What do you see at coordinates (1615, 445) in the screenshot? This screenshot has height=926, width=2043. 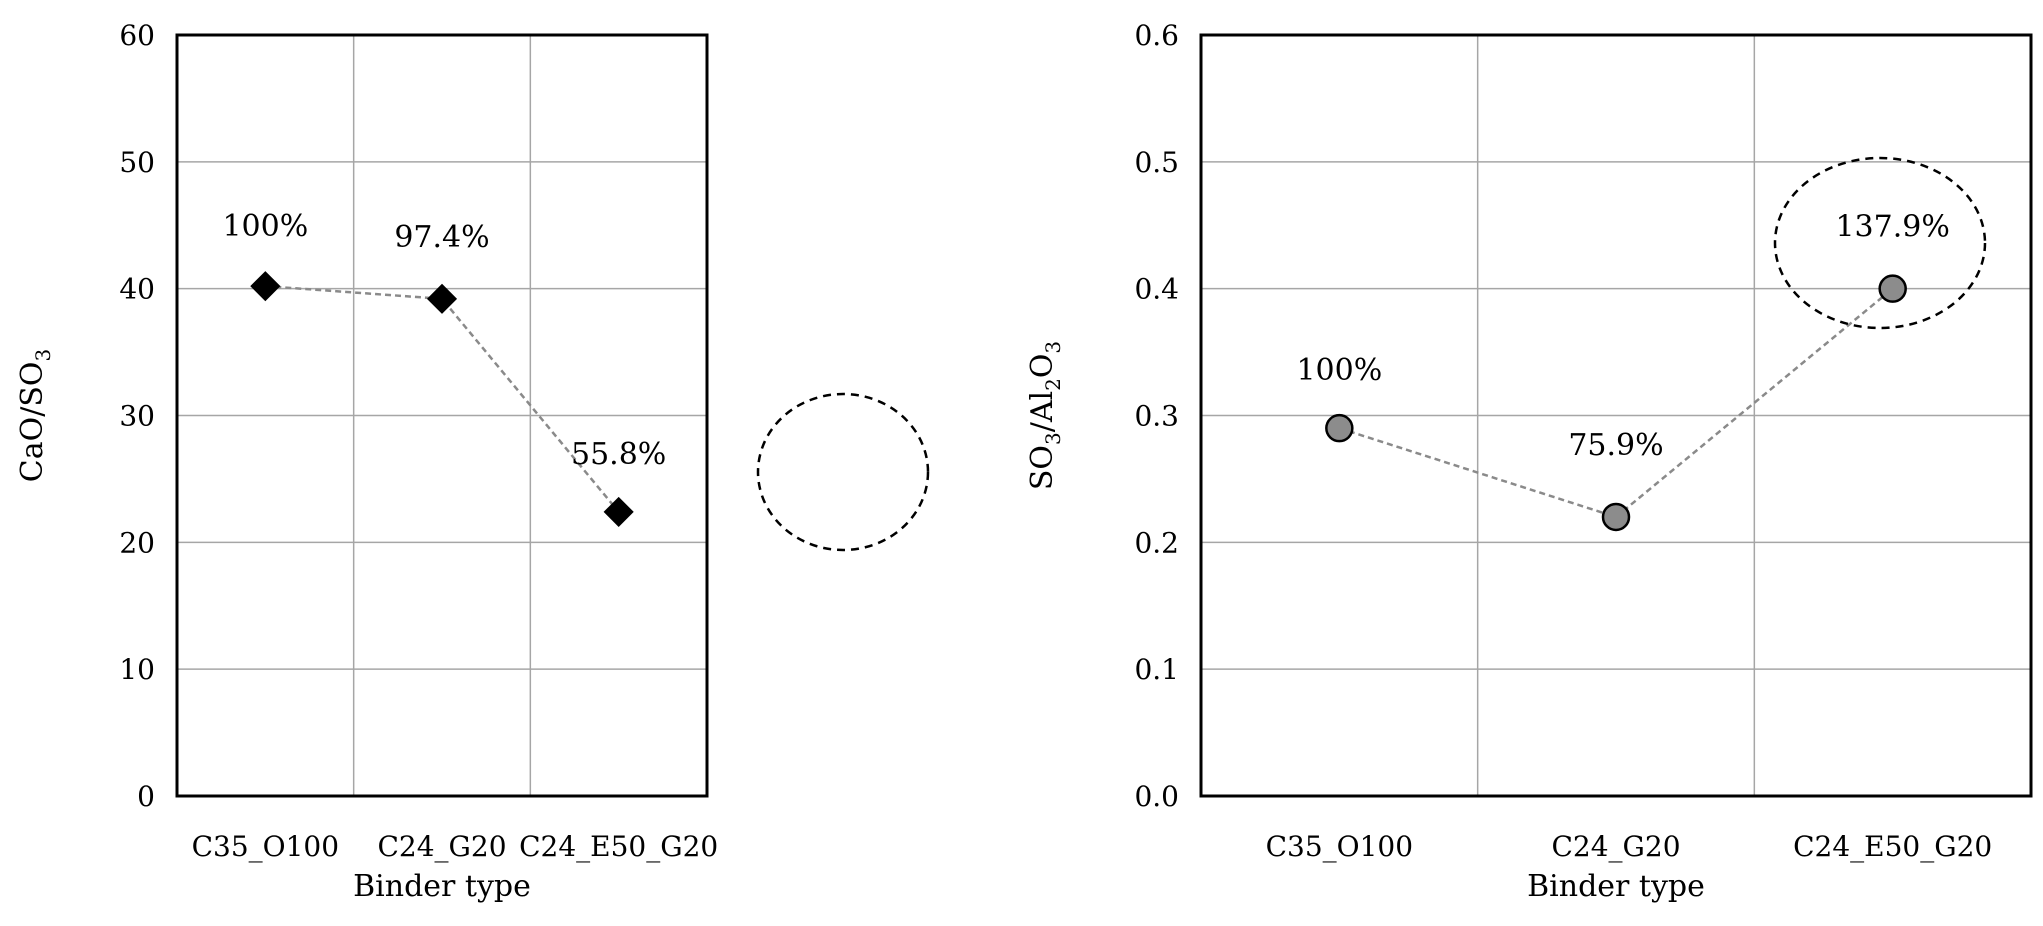 I see `data-label: 75.9%` at bounding box center [1615, 445].